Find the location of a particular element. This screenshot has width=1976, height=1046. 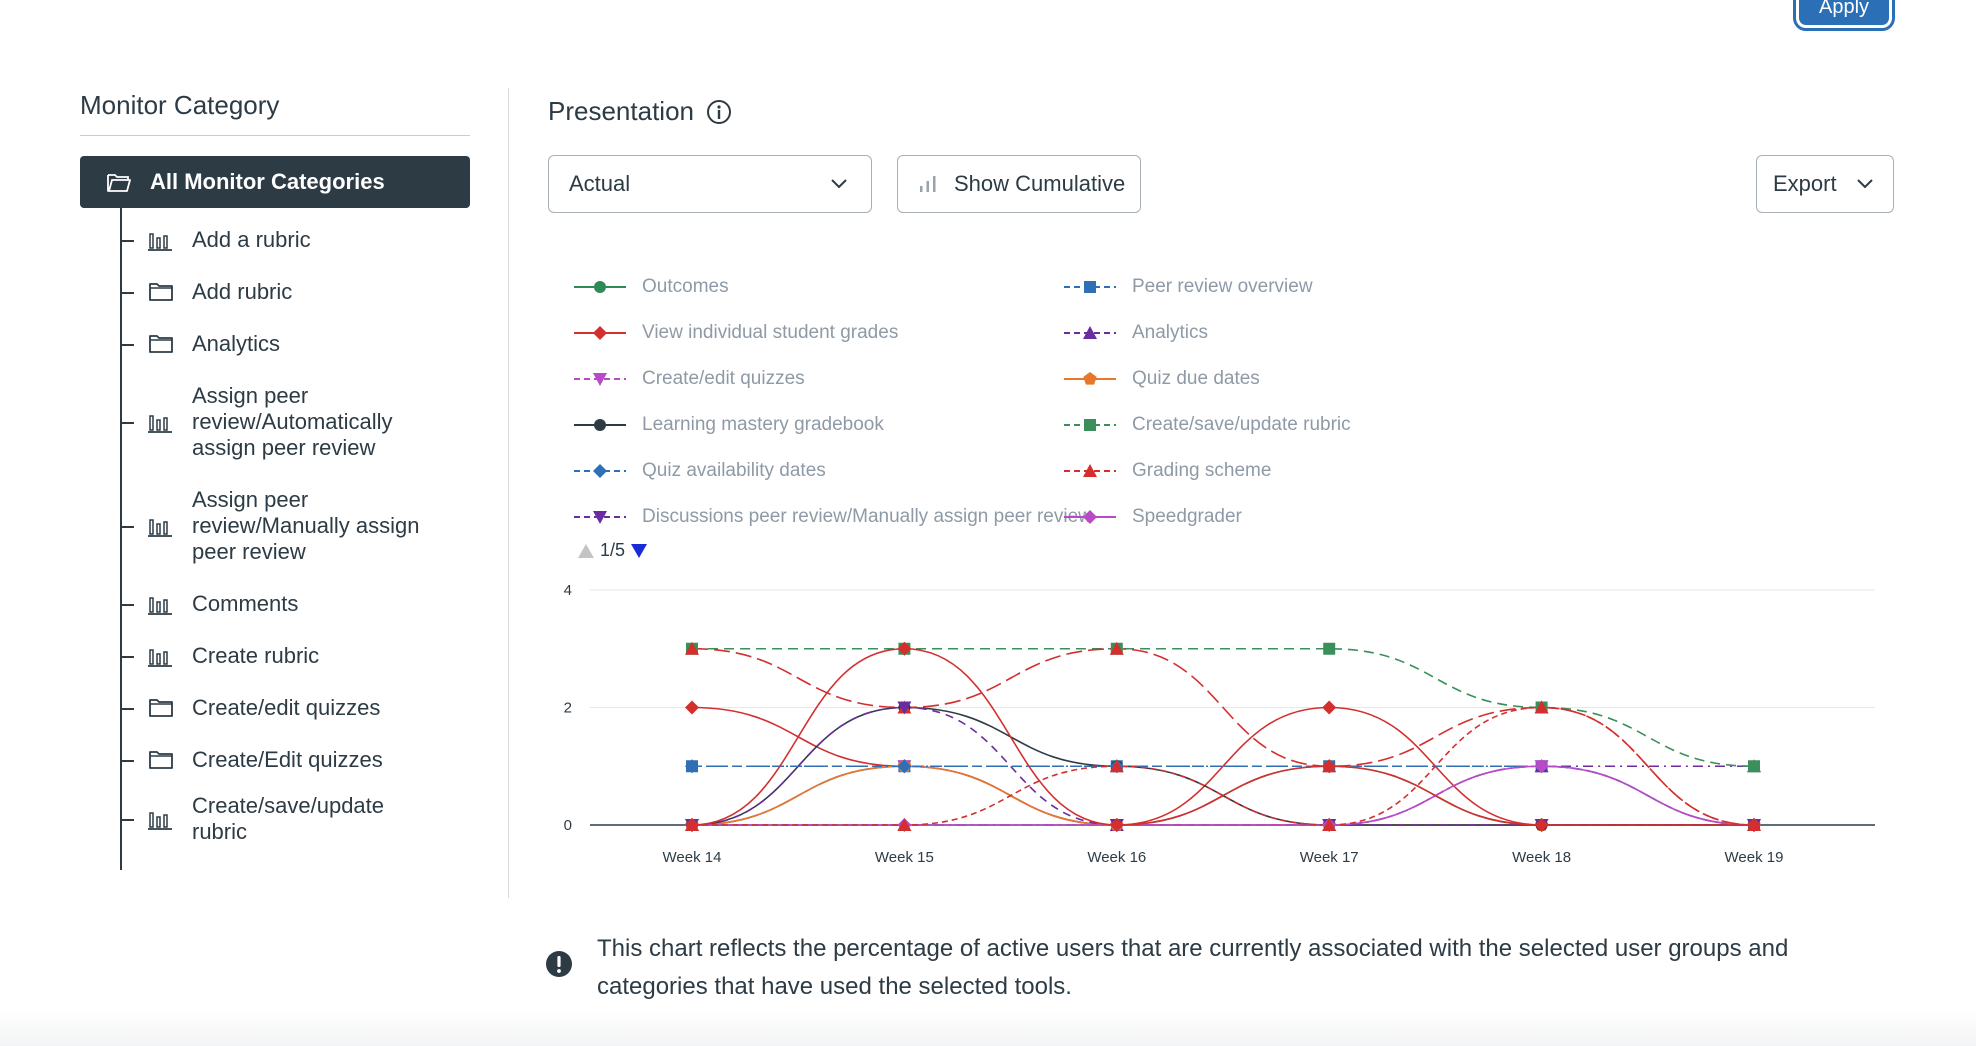

sidebar-item: Add rubric is located at coordinates (295, 292).